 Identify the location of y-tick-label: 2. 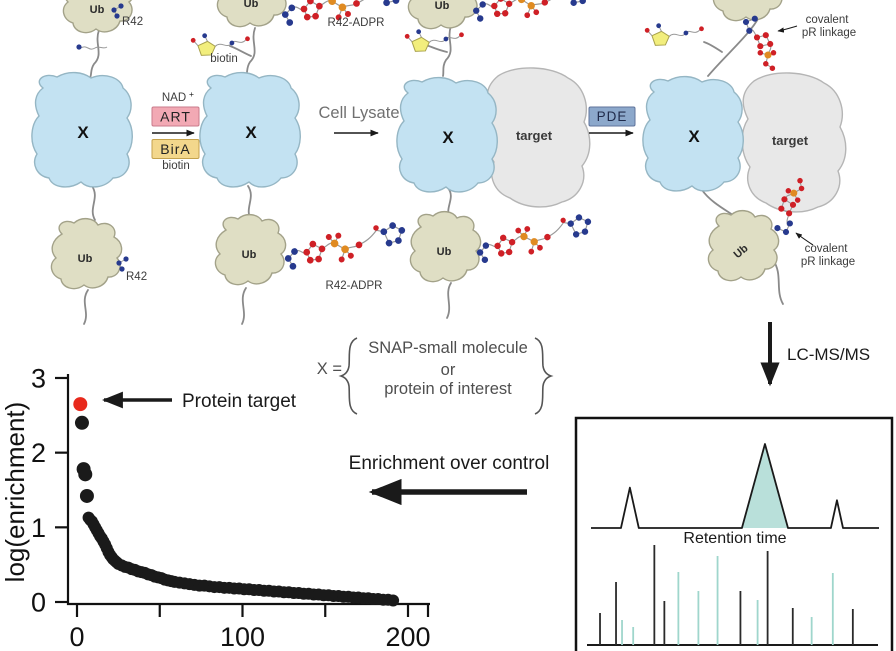
(38, 453).